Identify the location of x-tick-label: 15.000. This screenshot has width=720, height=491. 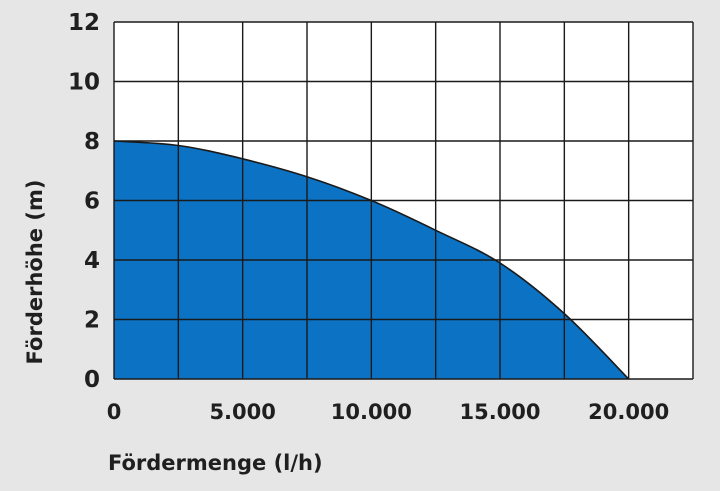
(499, 412).